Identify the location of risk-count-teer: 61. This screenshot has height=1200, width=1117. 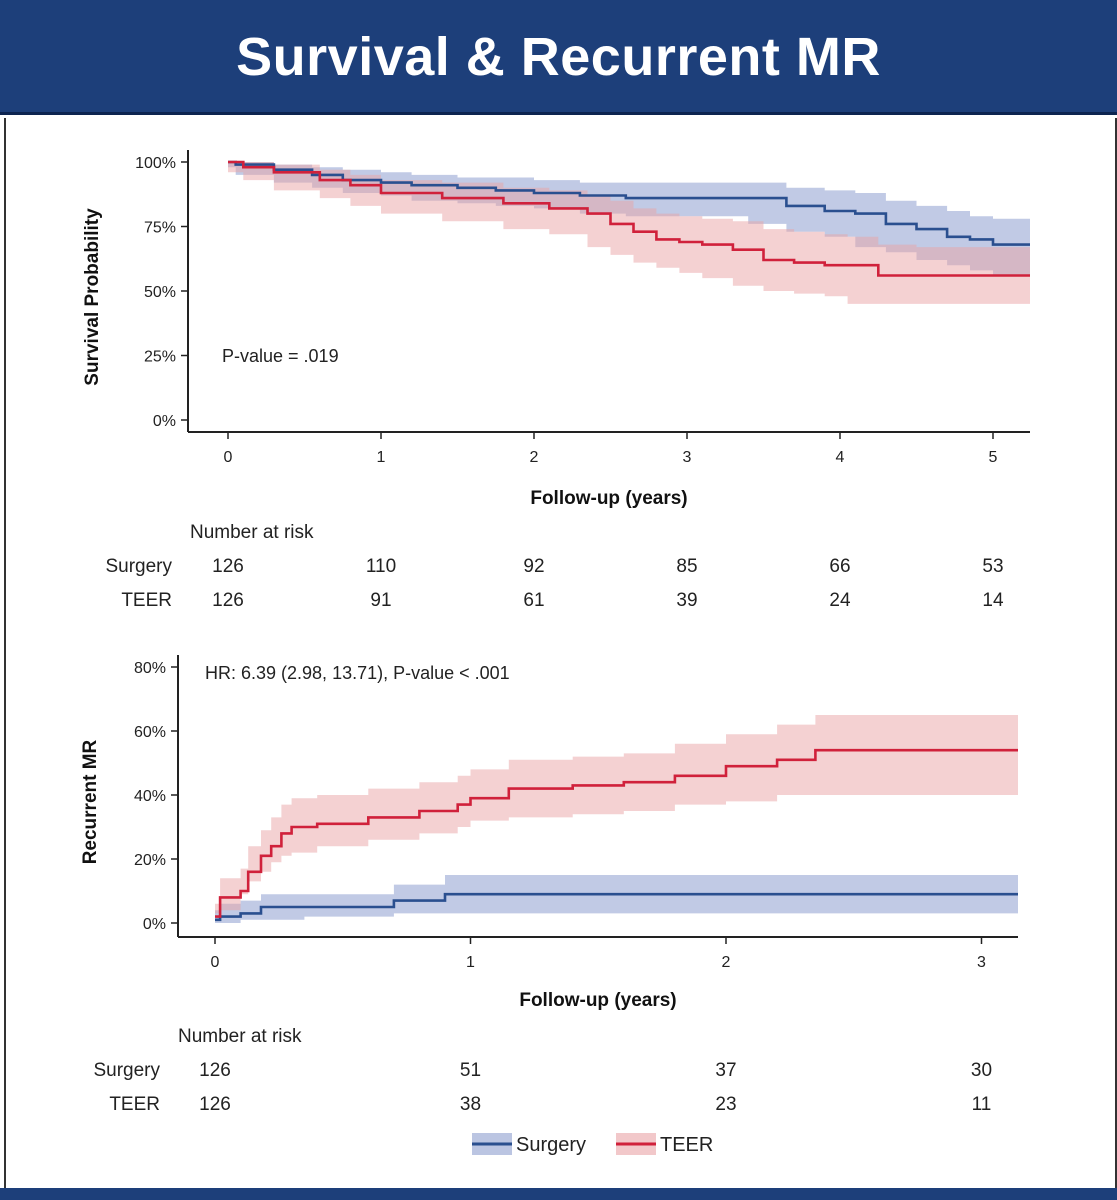
(533, 600).